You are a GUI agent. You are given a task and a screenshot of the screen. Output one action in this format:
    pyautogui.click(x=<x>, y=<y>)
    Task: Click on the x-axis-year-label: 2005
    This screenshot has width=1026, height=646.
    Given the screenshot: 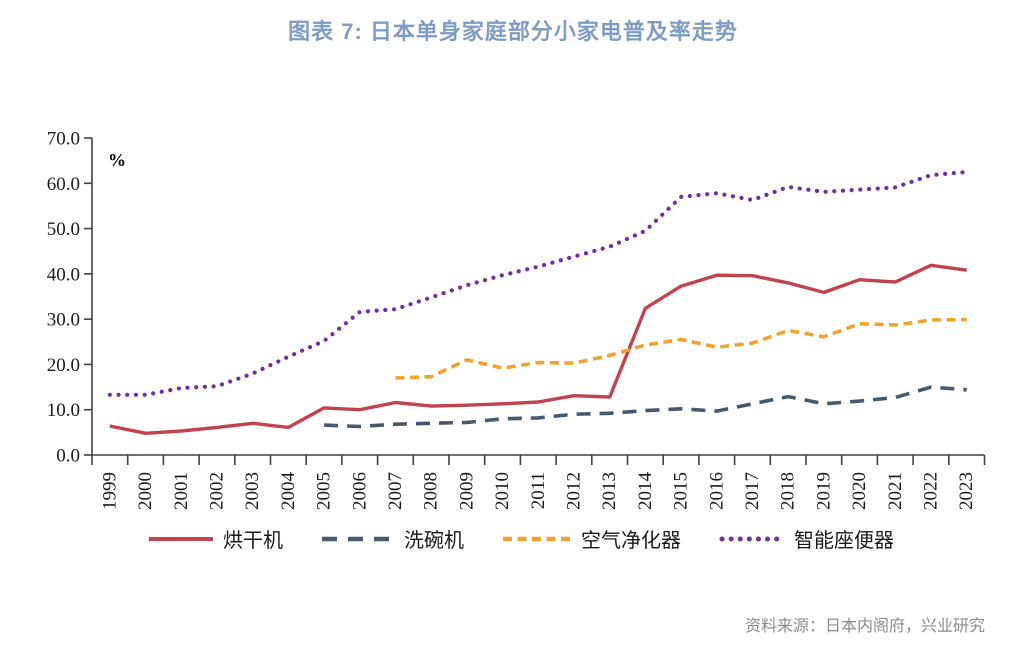 What is the action you would take?
    pyautogui.click(x=324, y=491)
    